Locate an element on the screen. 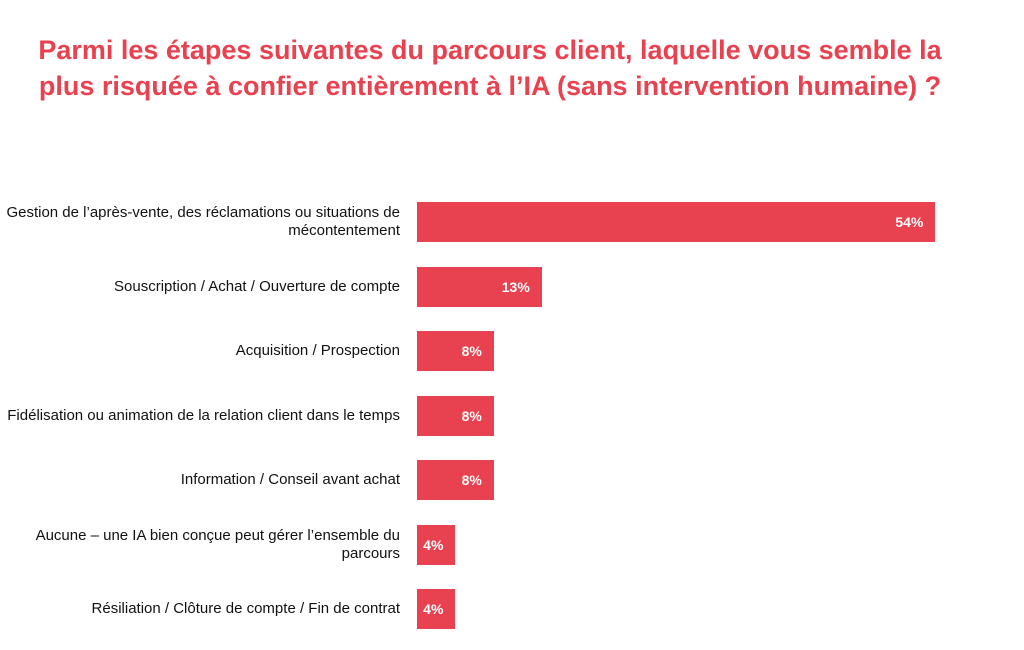  value-label: 13% is located at coordinates (515, 286).